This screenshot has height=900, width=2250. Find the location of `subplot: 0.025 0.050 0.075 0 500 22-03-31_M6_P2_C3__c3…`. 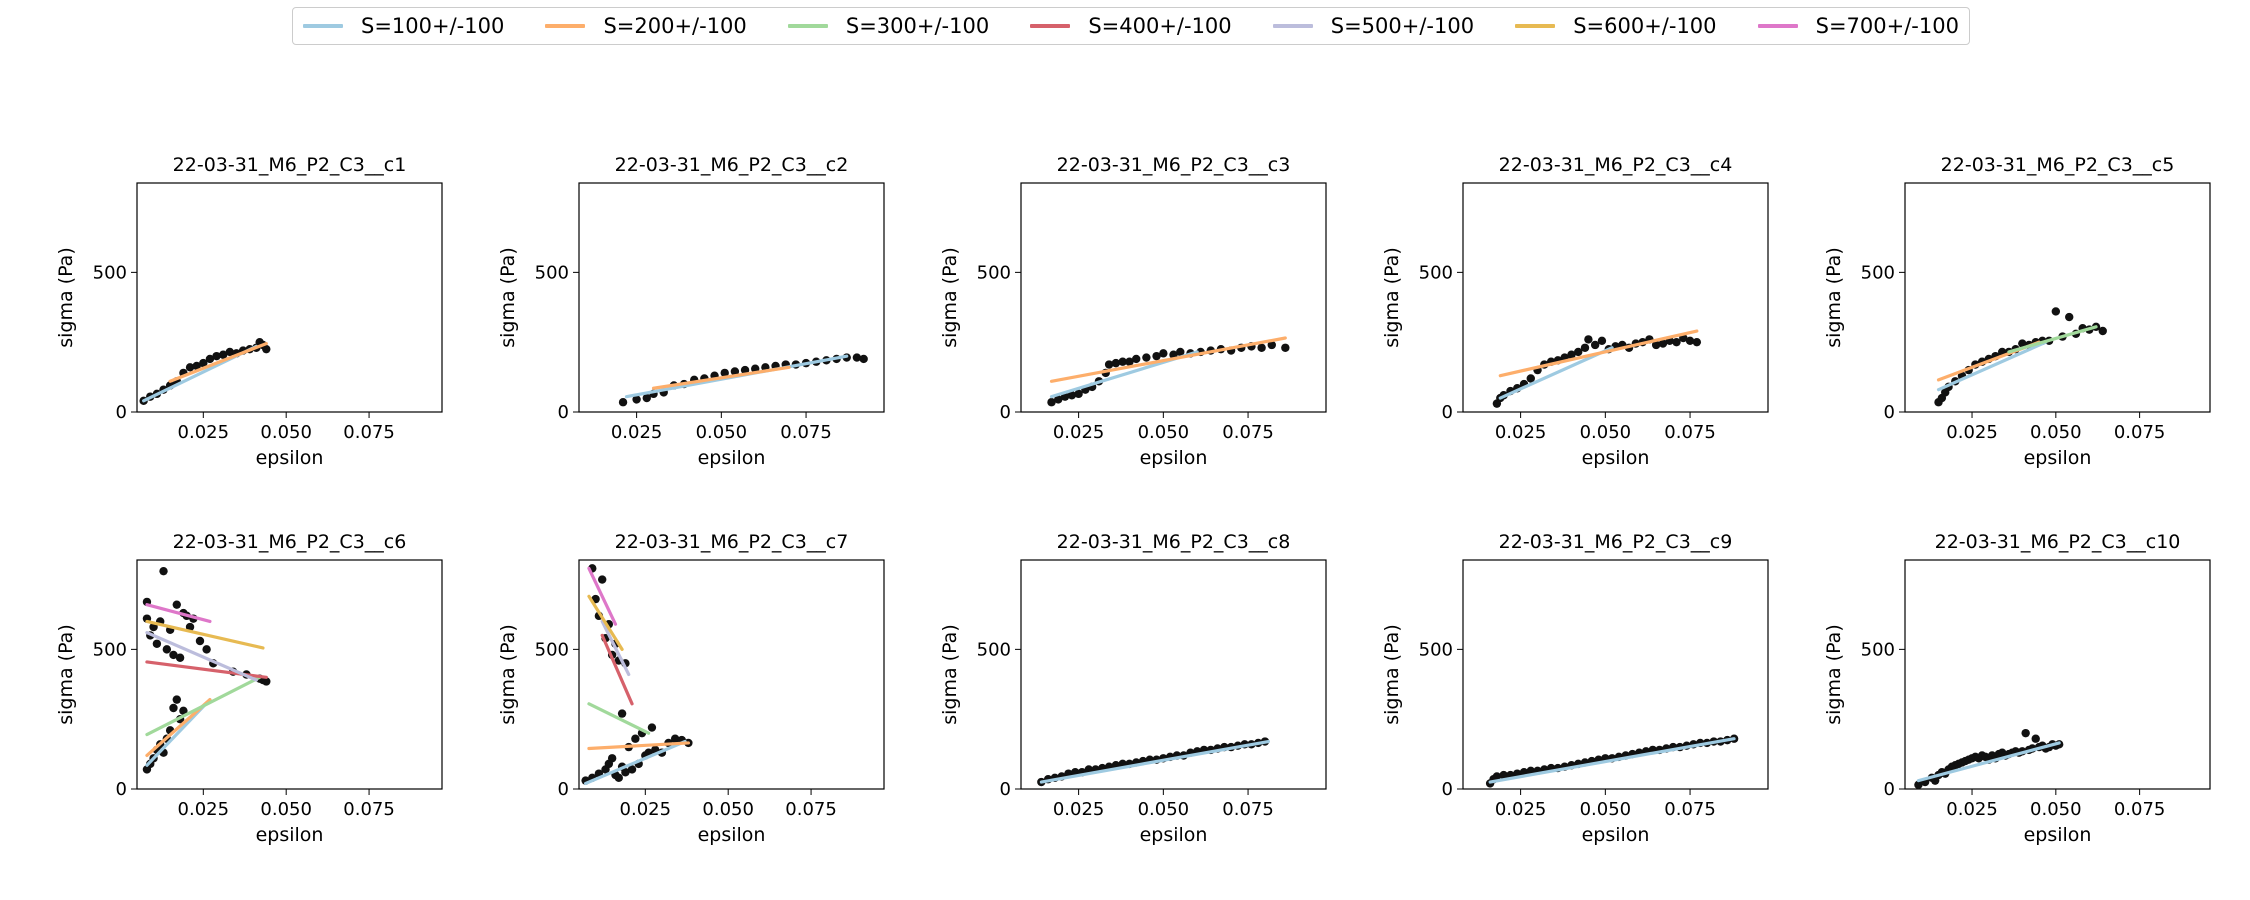

subplot: 0.025 0.050 0.075 0 500 22-03-31_M6_P2_C3__c3… is located at coordinates (1133, 311).